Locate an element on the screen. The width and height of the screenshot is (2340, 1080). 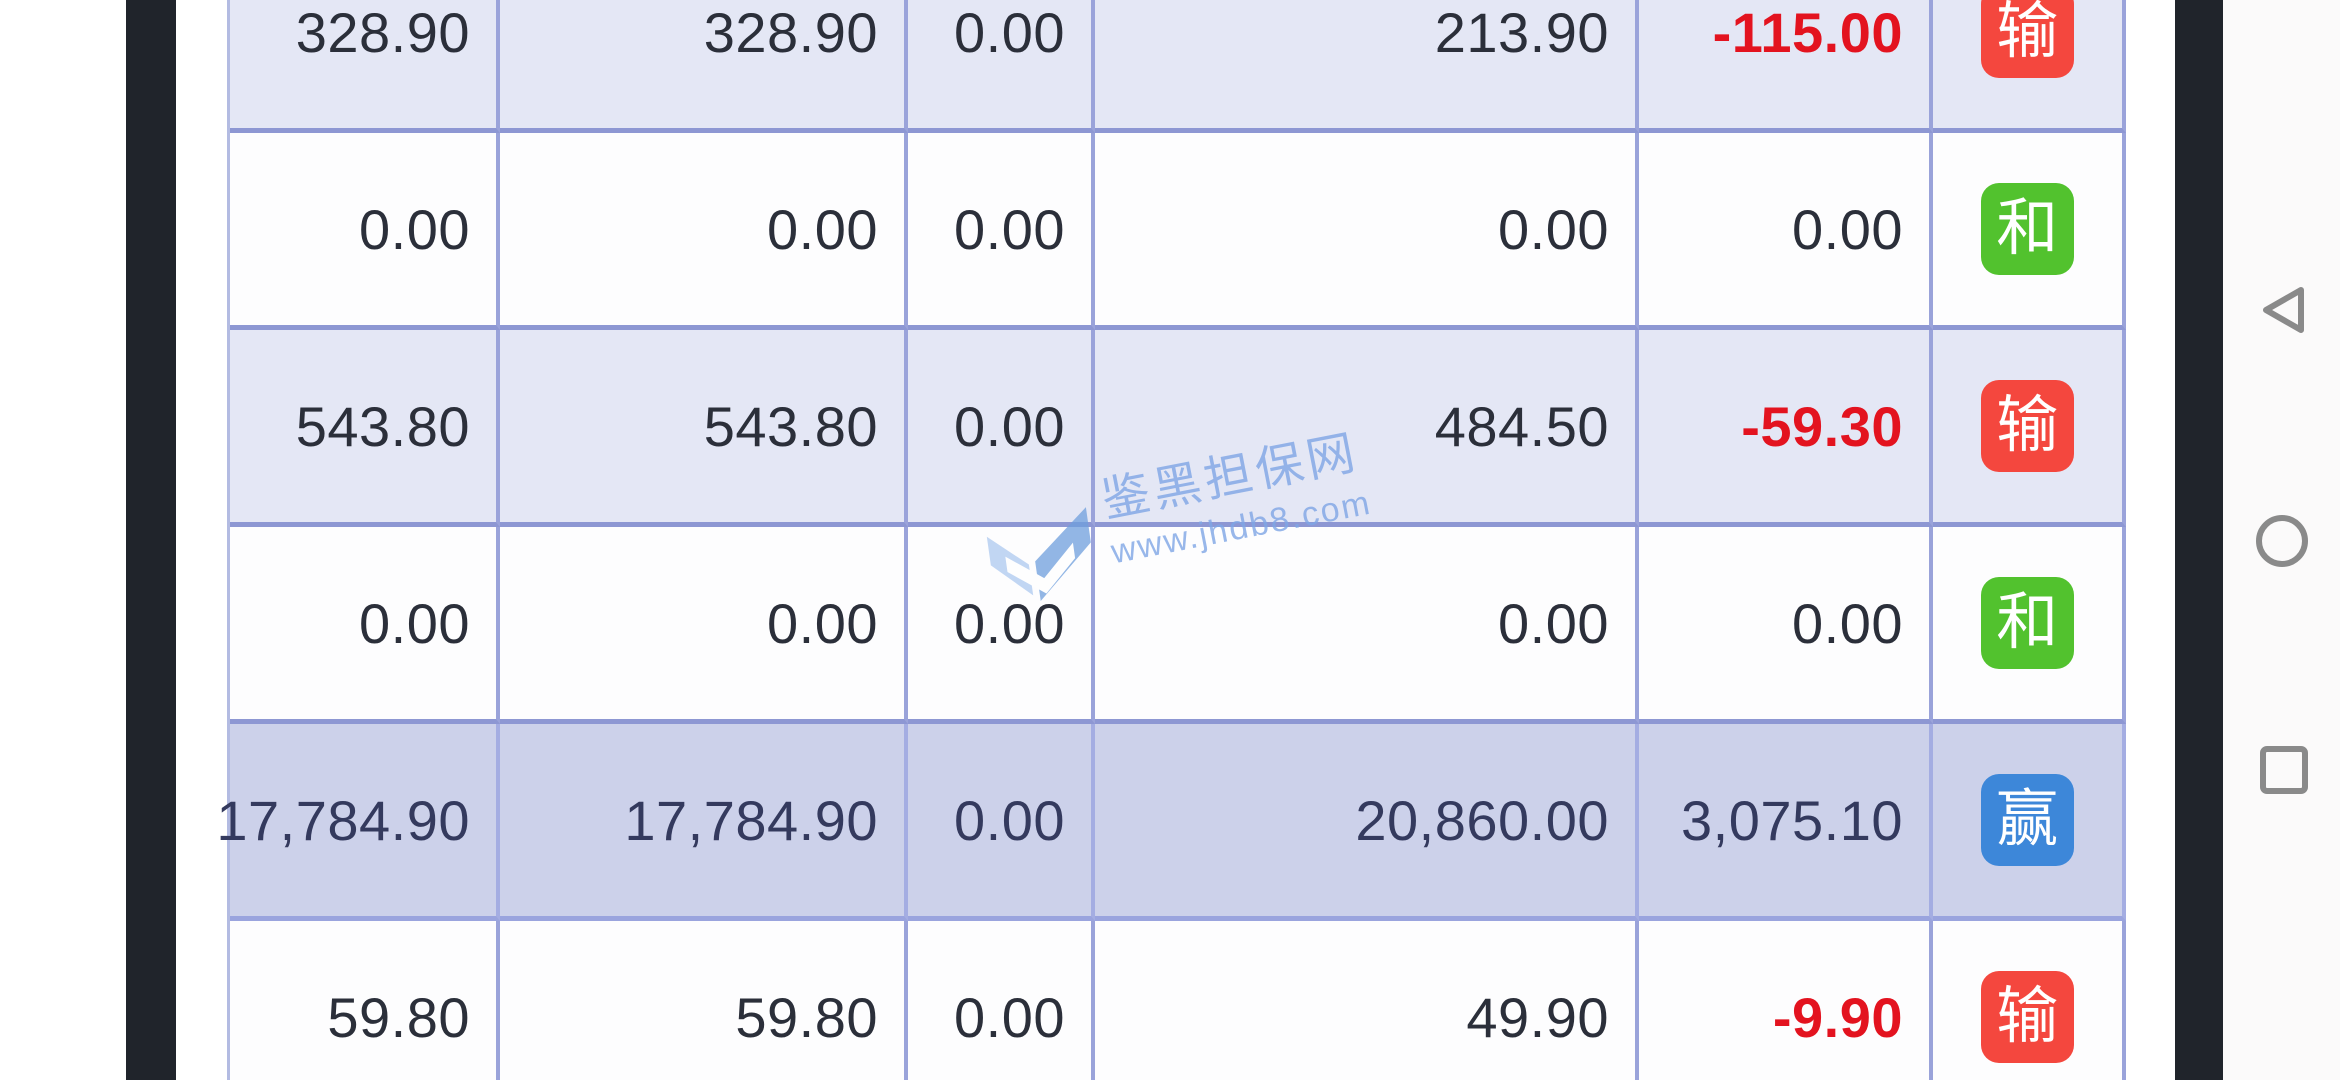
screen-bezel-left is located at coordinates (151, 540).